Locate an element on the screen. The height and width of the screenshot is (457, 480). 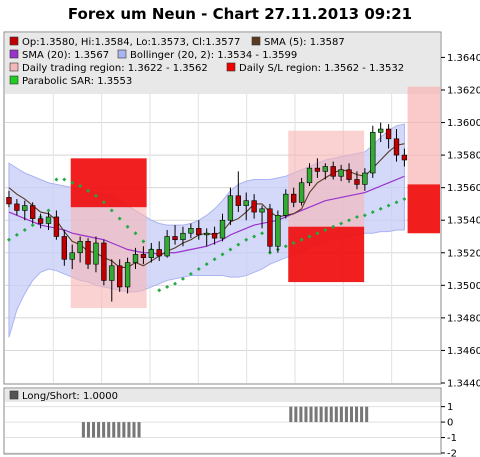
y-tick-label: 1.3500 is located at coordinates (463, 286).